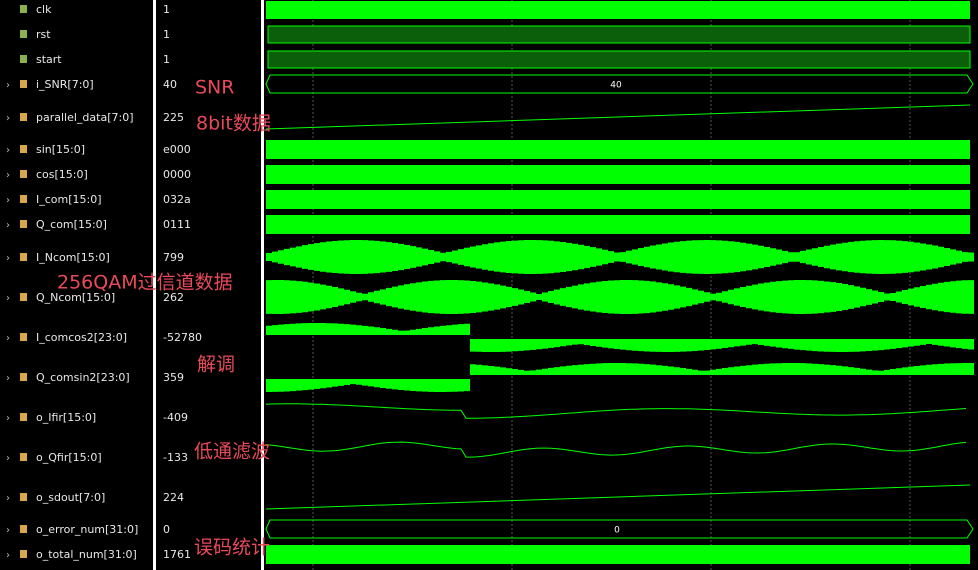 Image resolution: width=978 pixels, height=570 pixels. What do you see at coordinates (177, 149) in the screenshot?
I see `signal-value: e000` at bounding box center [177, 149].